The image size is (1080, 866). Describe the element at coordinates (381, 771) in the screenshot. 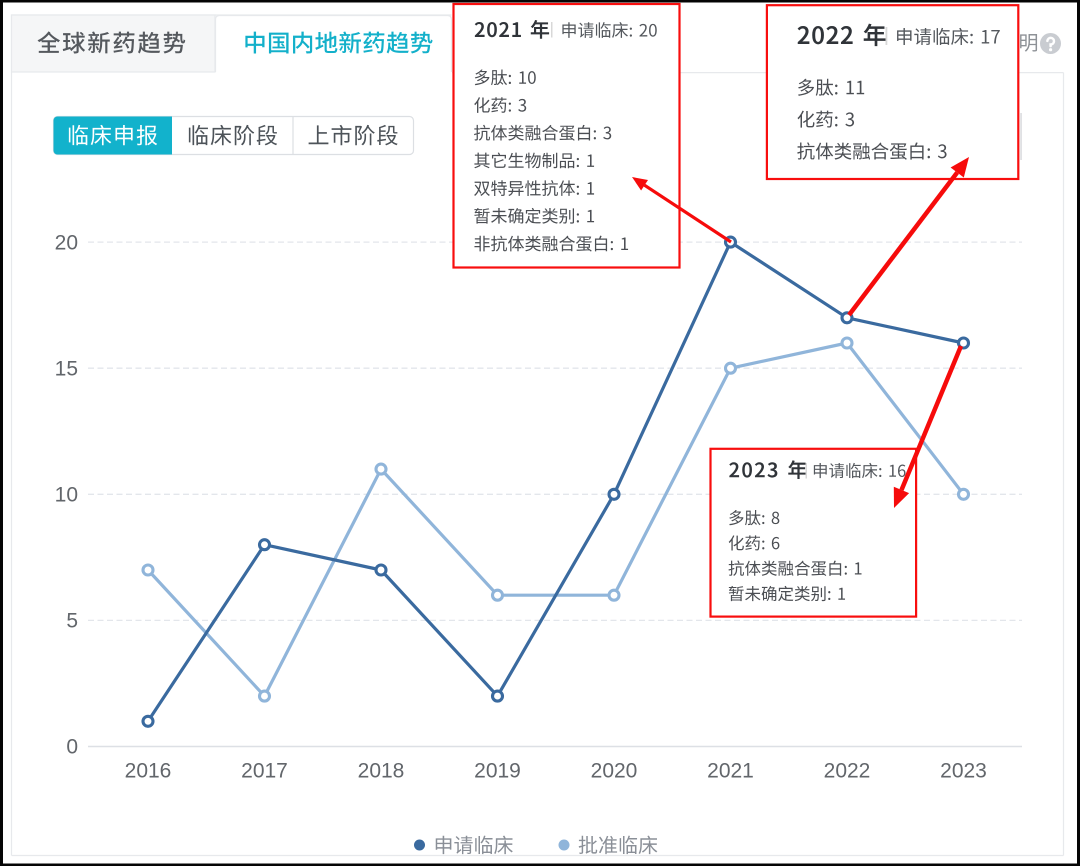

I see `svg-text: 2018` at that location.